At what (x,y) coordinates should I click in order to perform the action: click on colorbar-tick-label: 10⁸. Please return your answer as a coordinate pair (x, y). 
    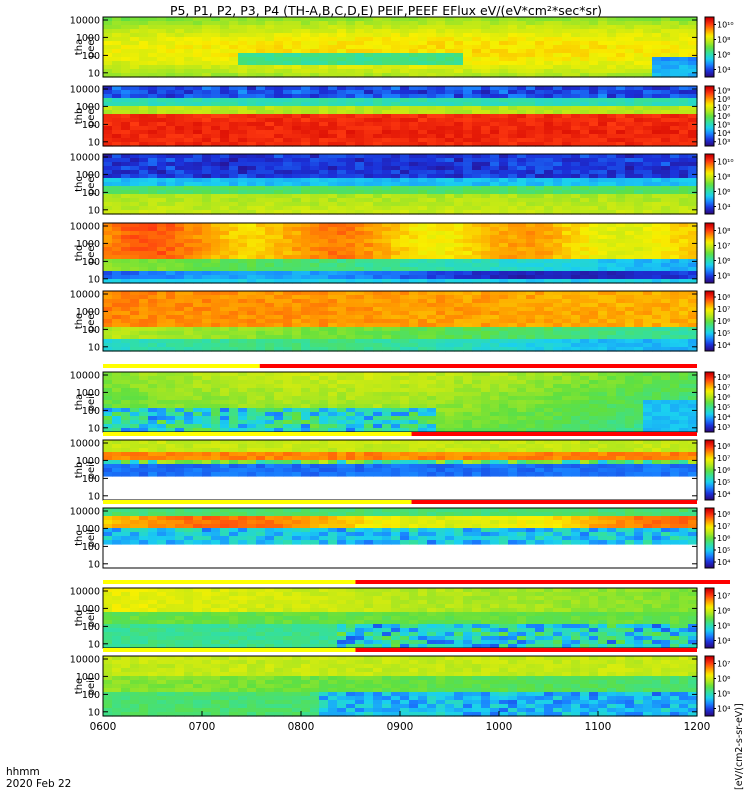
    Looking at the image, I should click on (723, 99).